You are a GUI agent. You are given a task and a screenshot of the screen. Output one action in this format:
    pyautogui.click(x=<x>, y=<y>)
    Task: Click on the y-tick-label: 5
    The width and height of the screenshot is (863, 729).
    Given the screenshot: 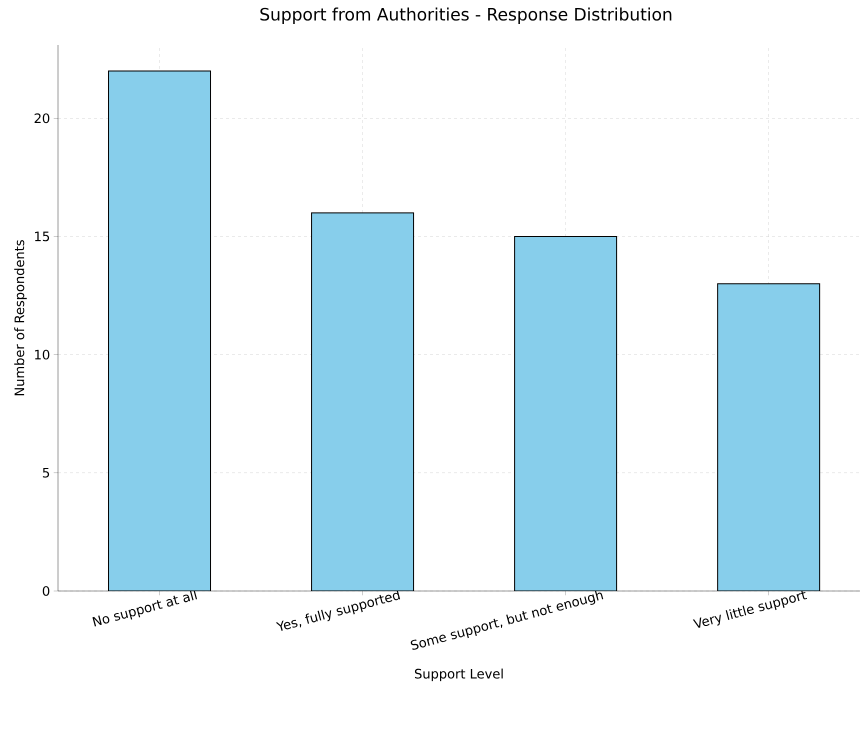 What is the action you would take?
    pyautogui.click(x=46, y=473)
    